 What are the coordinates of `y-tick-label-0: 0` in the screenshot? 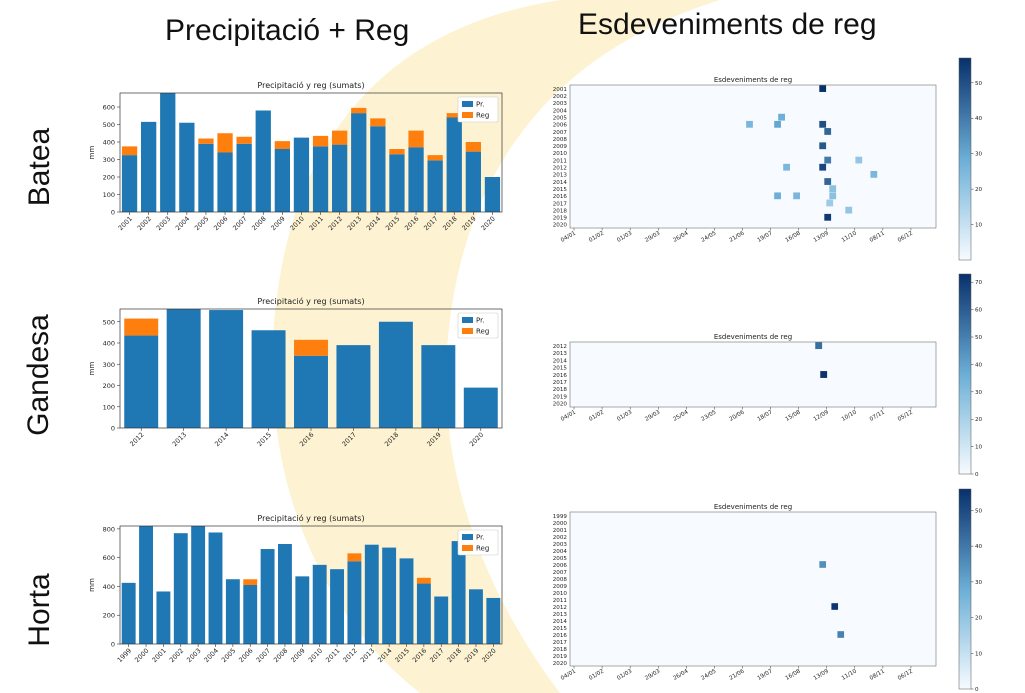 It's located at (113, 213).